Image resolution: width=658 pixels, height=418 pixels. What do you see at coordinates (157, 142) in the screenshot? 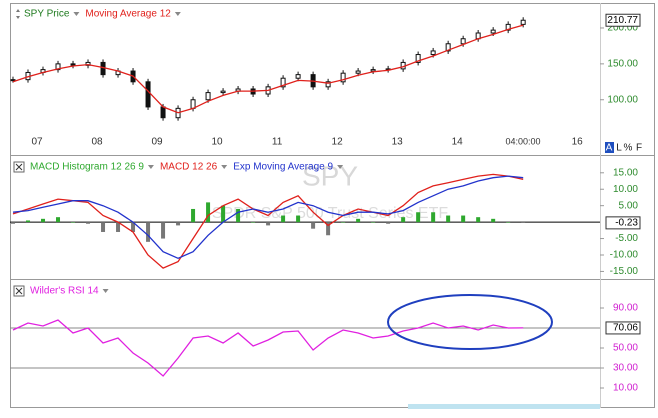
I see `x-tick-label: 09` at bounding box center [157, 142].